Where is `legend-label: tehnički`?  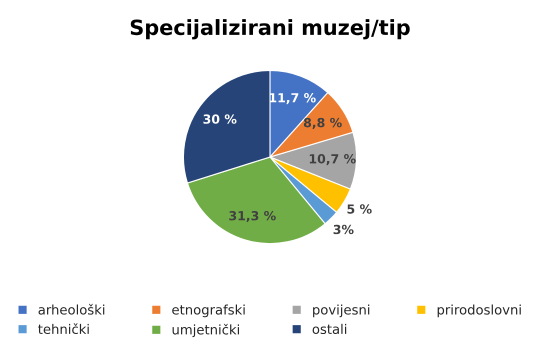 legend-label: tehnički is located at coordinates (63, 328).